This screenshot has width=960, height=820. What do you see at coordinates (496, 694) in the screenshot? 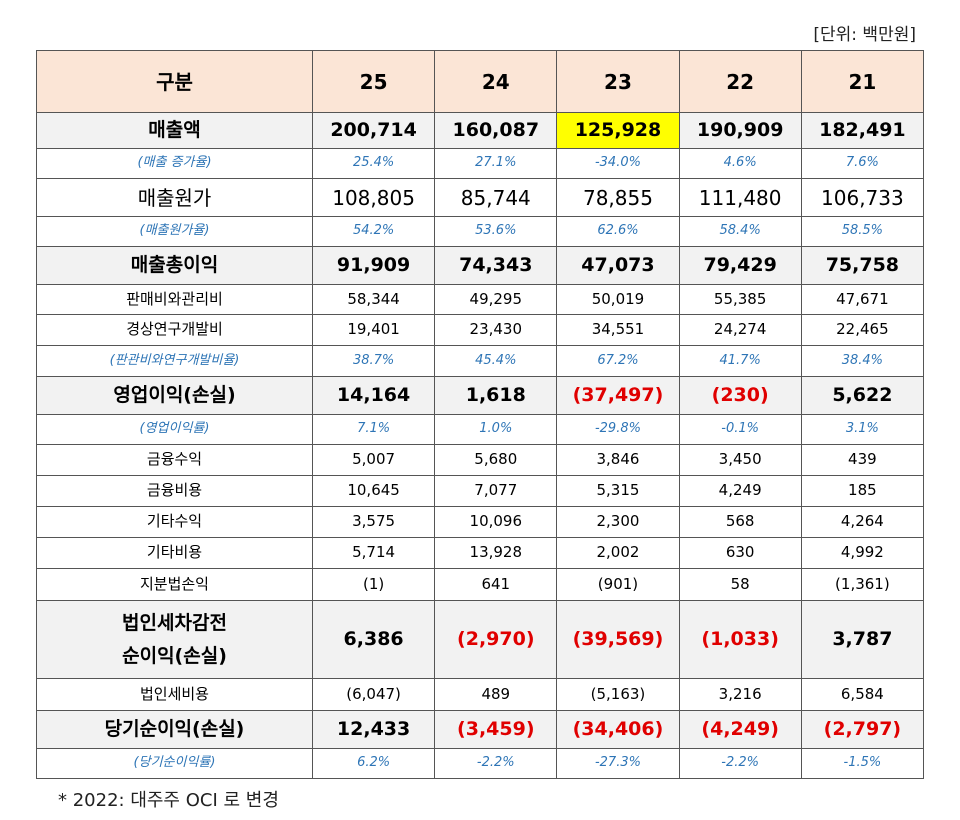
I see `cell: 489` at bounding box center [496, 694].